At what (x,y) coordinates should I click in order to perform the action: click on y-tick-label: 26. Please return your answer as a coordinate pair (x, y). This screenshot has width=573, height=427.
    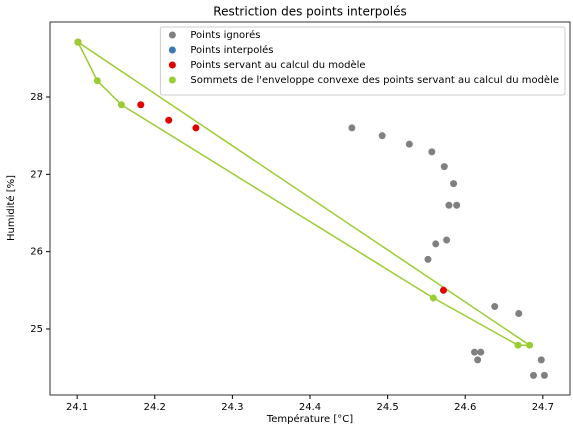
    Looking at the image, I should click on (36, 252).